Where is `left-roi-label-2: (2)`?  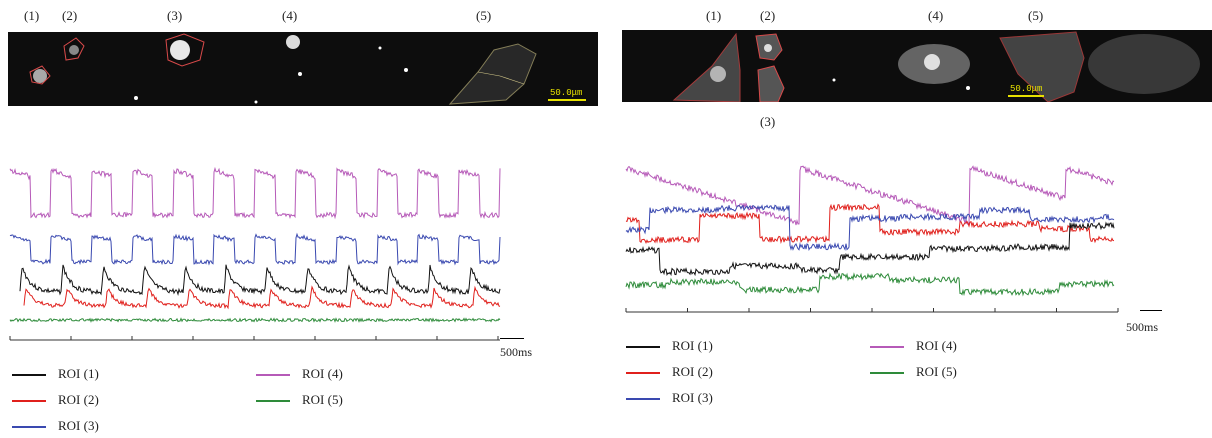
left-roi-label-2: (2) is located at coordinates (70, 15).